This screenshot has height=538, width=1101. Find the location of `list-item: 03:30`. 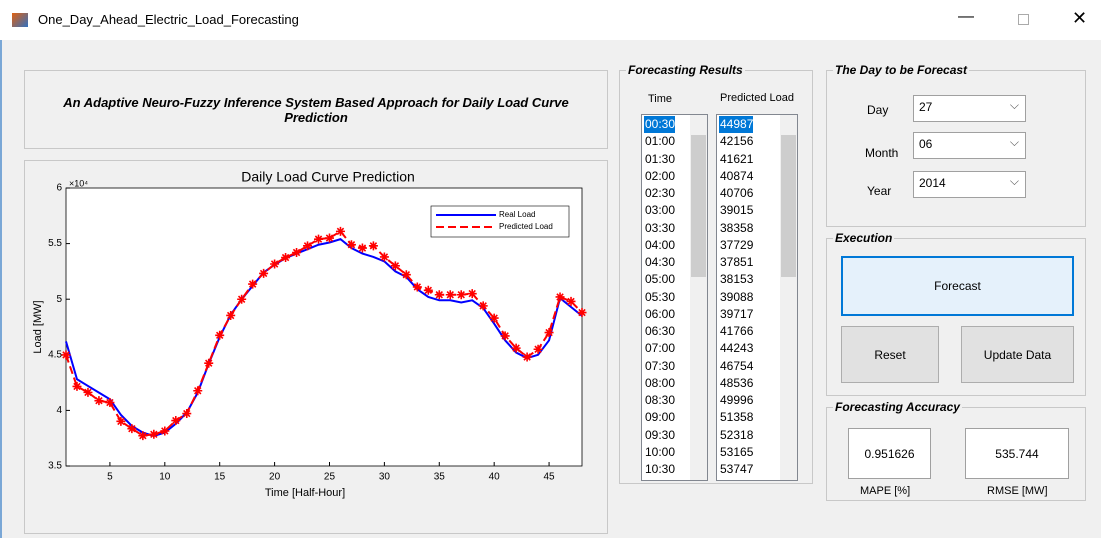

list-item: 03:30 is located at coordinates (660, 227).